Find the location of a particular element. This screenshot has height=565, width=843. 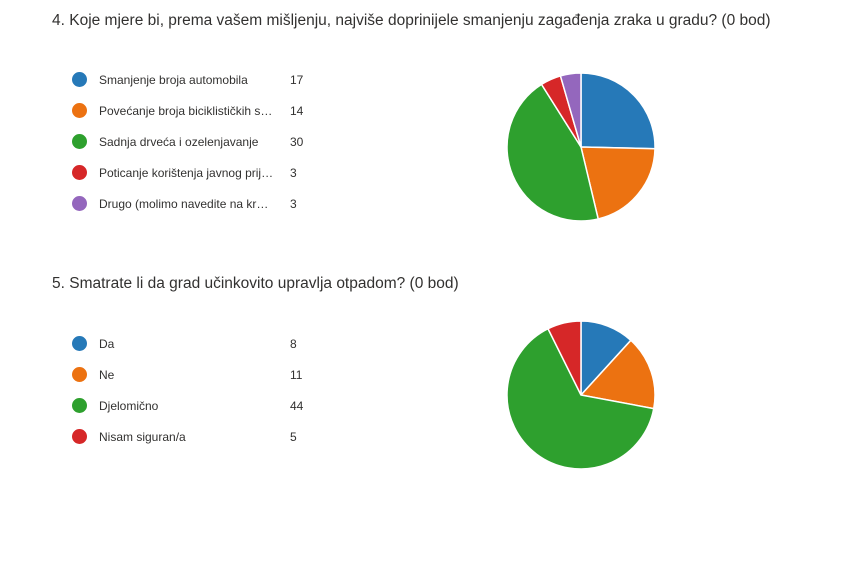

question-4-pie-chart is located at coordinates (581, 147).